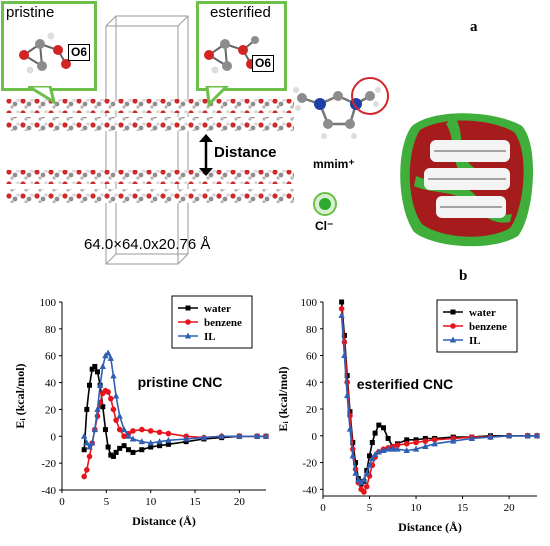 This screenshot has height=546, width=550. Describe the element at coordinates (164, 521) in the screenshot. I see `x-axis-label: Distance (Å)` at that location.